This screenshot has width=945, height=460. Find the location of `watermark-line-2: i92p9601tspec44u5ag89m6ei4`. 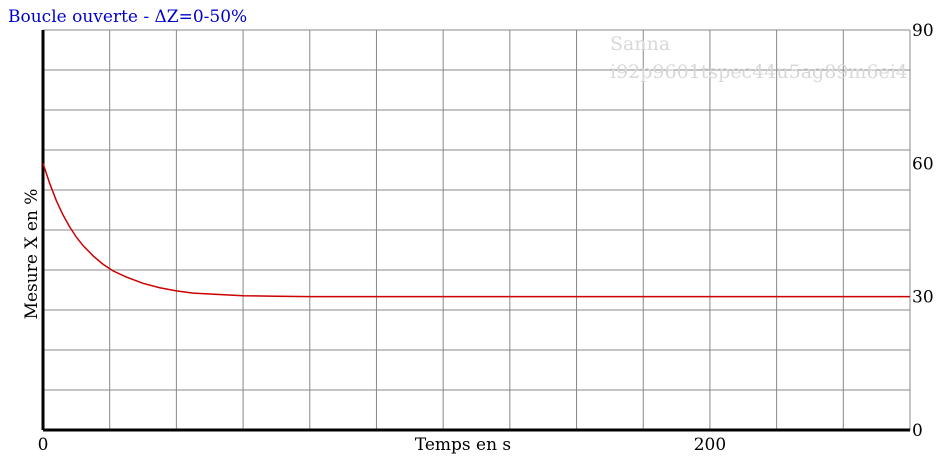

watermark-line-2: i92p9601tspec44u5ag89m6ei4 is located at coordinates (759, 72).